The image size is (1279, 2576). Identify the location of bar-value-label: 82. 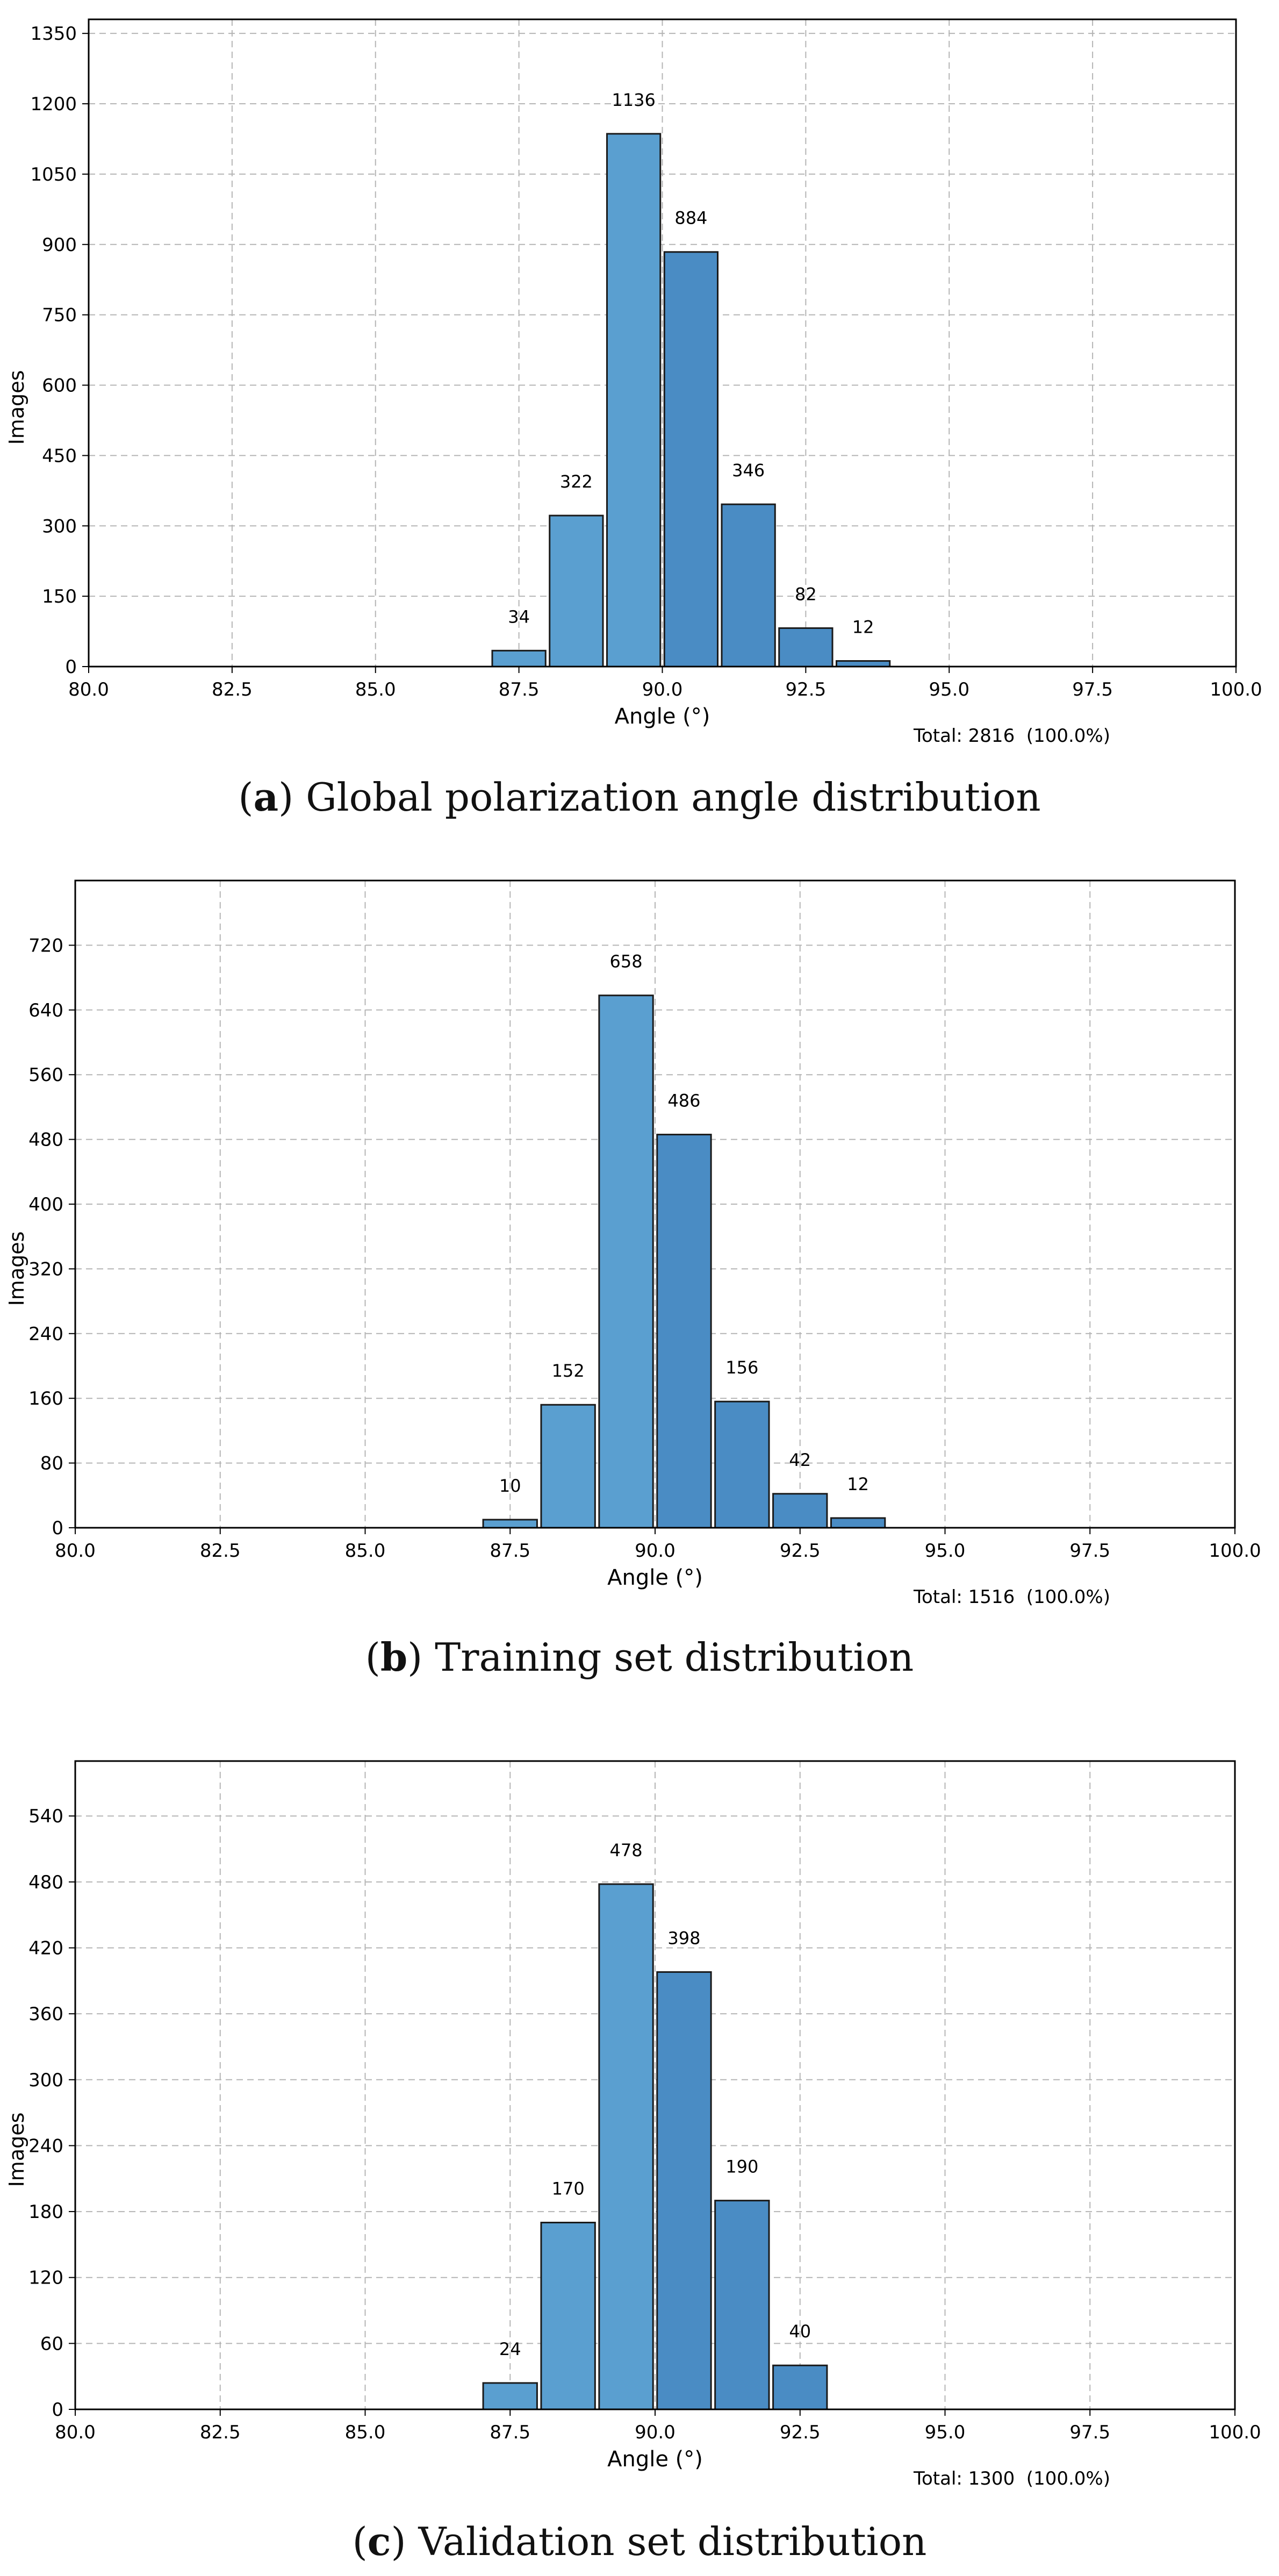
(806, 594).